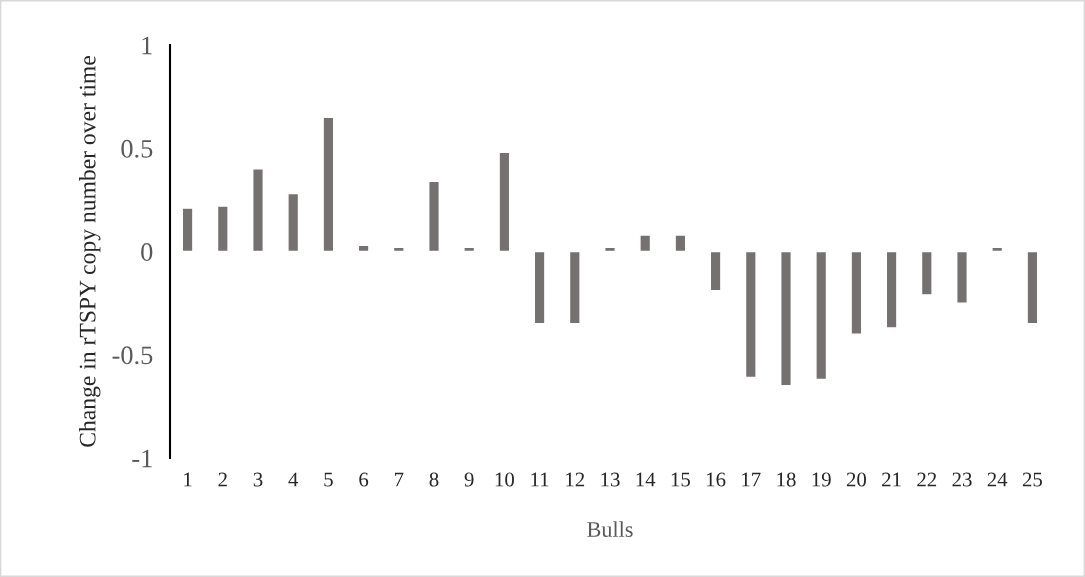 This screenshot has width=1085, height=577. Describe the element at coordinates (575, 479) in the screenshot. I see `x-tick-label: 12` at that location.